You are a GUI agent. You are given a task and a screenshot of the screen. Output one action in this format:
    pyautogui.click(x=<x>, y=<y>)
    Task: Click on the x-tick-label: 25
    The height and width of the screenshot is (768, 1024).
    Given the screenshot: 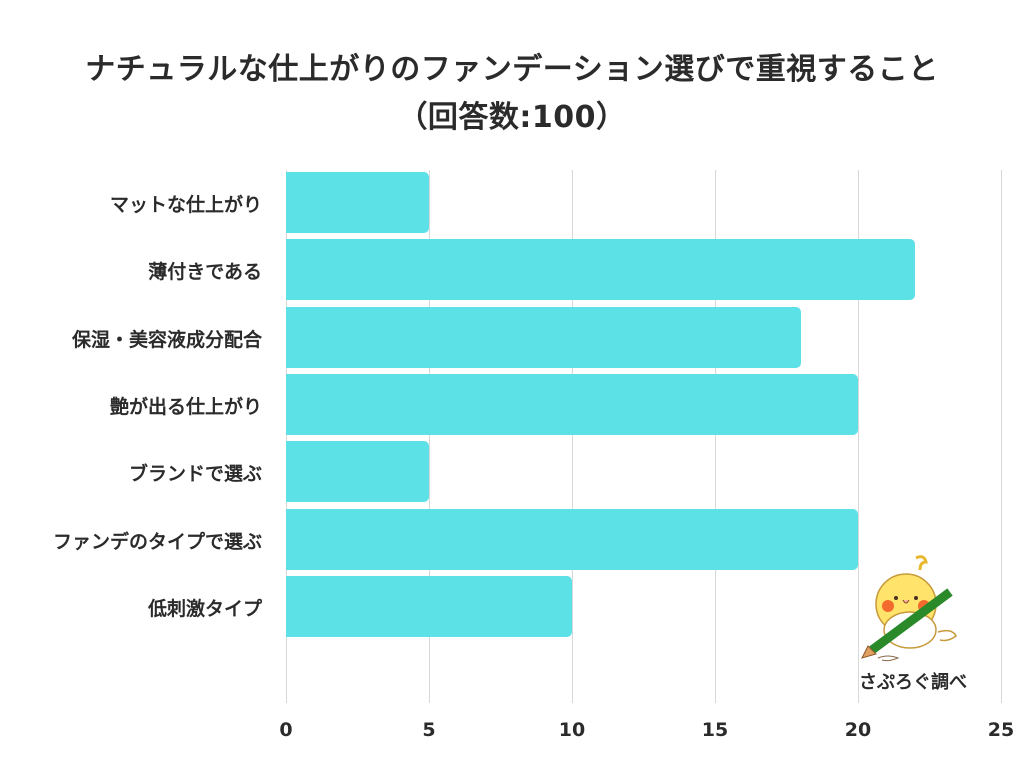 What is the action you would take?
    pyautogui.click(x=1001, y=730)
    